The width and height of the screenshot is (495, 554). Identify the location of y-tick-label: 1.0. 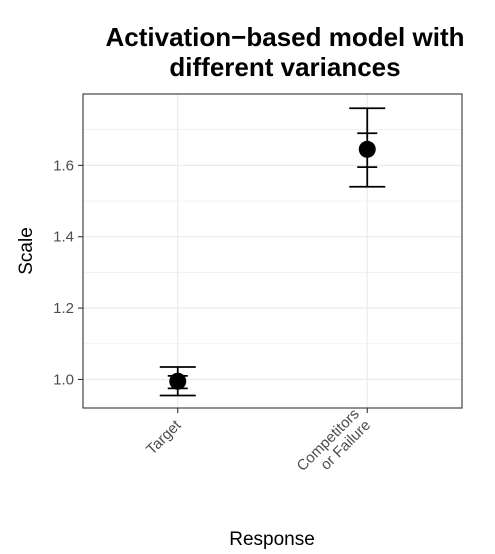
(63, 379).